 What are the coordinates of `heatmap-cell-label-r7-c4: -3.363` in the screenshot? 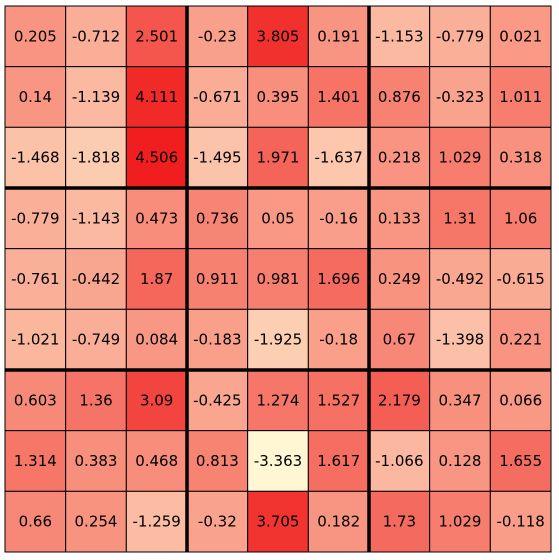 It's located at (278, 461).